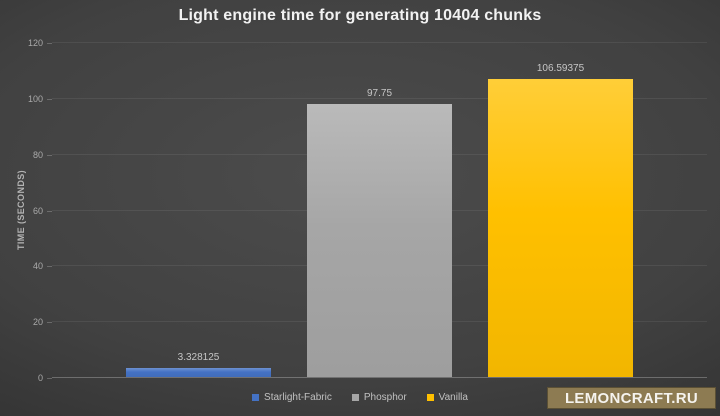 Image resolution: width=720 pixels, height=416 pixels. I want to click on y-tick-label: 120, so click(35, 43).